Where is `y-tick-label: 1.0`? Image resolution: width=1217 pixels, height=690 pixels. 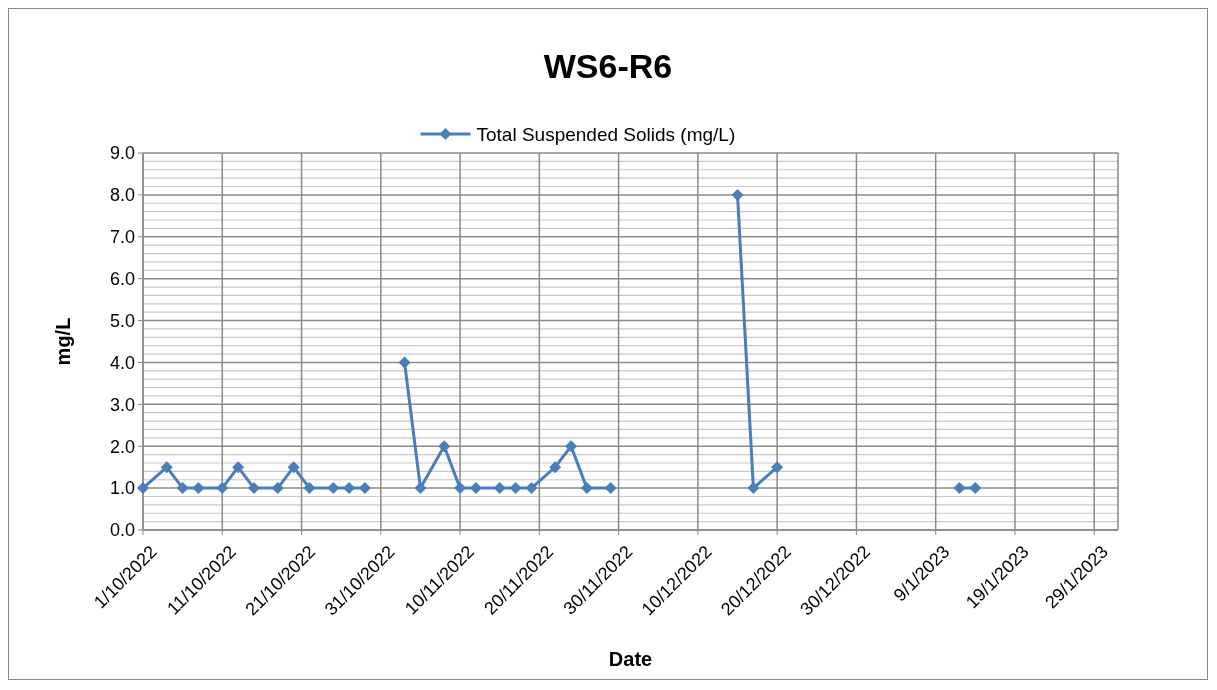
y-tick-label: 1.0 is located at coordinates (122, 488).